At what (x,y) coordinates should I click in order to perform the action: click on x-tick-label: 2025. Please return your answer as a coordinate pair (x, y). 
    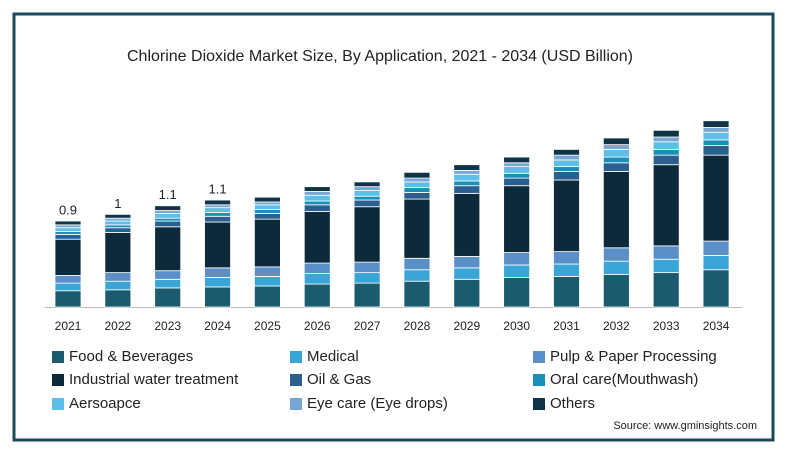
    Looking at the image, I should click on (267, 326).